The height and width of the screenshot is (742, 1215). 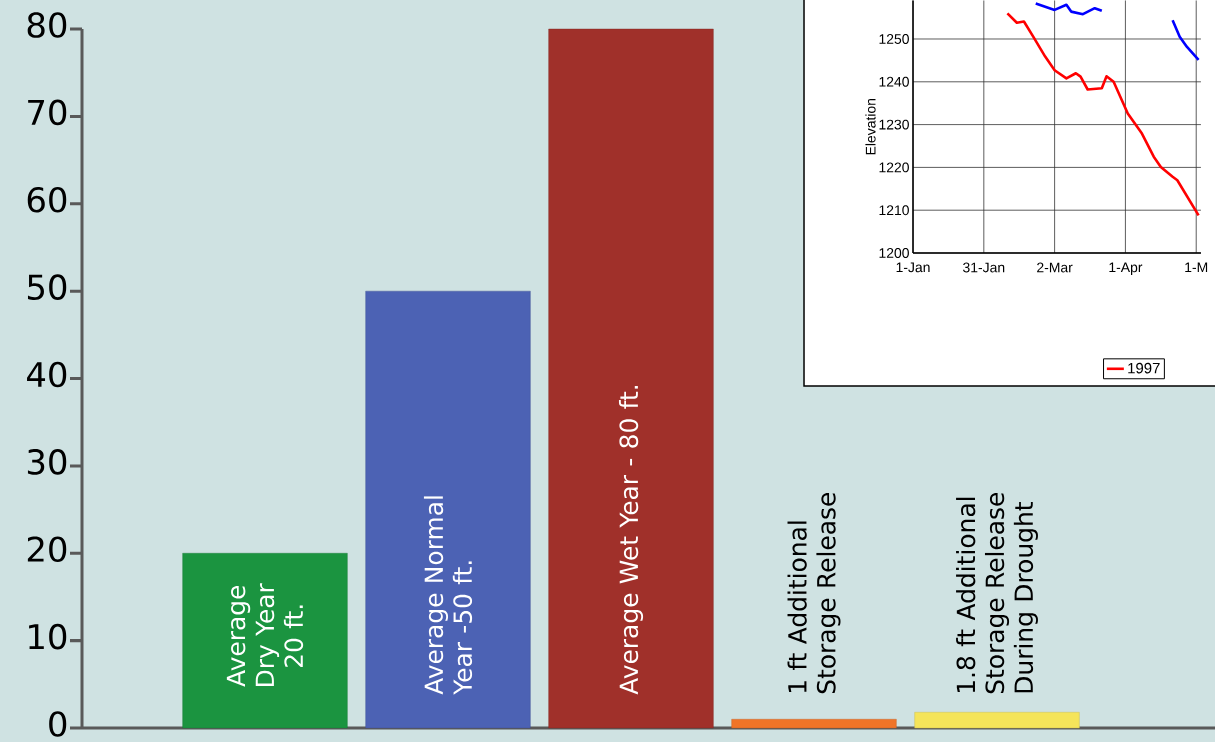 I want to click on x-tick-label: 1 ft Additional Storage Release, so click(x=814, y=593).